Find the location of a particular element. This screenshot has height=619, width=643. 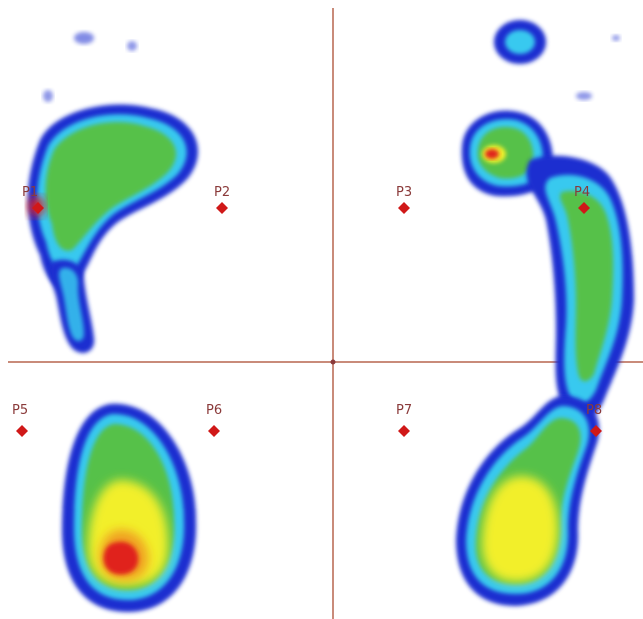

sensor-label-p2: P2 is located at coordinates (222, 192).